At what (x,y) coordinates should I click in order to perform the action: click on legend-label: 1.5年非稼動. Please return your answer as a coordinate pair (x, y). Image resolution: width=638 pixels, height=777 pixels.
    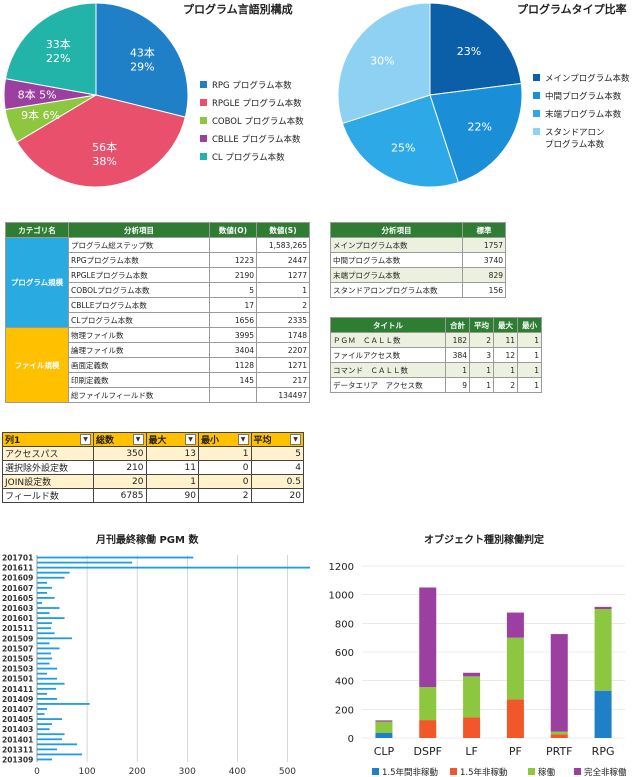
    Looking at the image, I should click on (484, 772).